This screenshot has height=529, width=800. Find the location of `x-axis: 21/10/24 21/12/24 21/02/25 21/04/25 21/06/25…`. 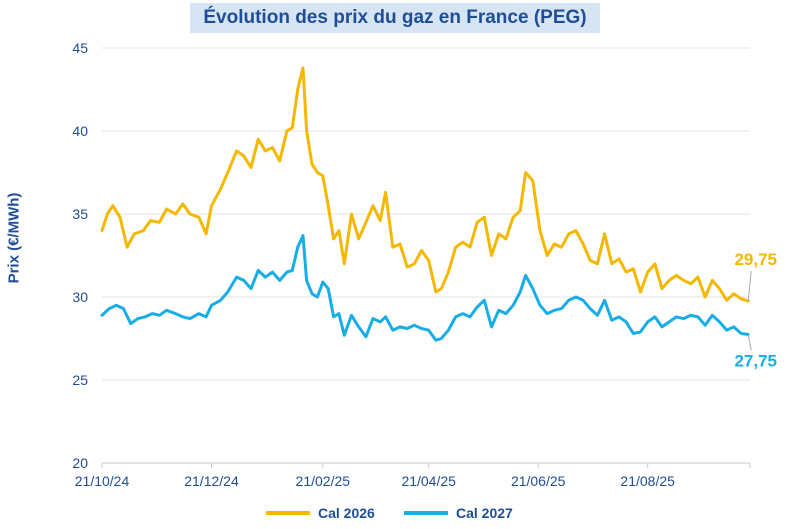

x-axis: 21/10/24 21/12/24 21/02/25 21/04/25 21/06/25… is located at coordinates (413, 475).